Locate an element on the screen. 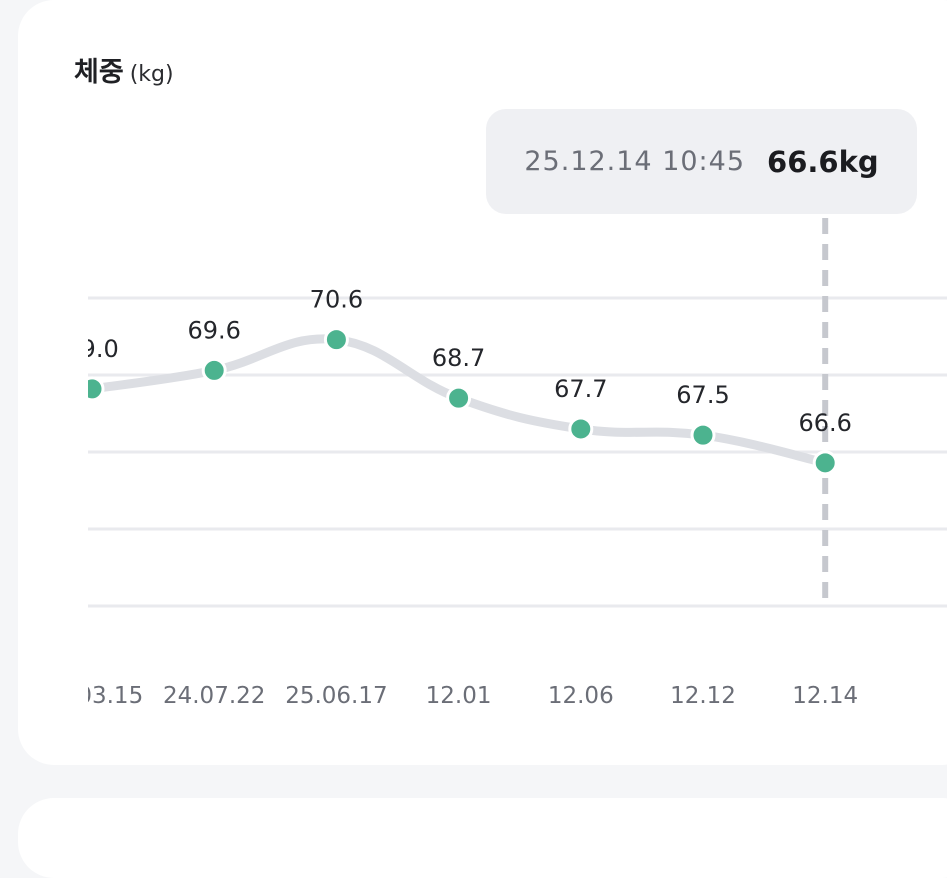 The image size is (947, 878). tooltip-date: 25.12.14 10:45 is located at coordinates (635, 161).